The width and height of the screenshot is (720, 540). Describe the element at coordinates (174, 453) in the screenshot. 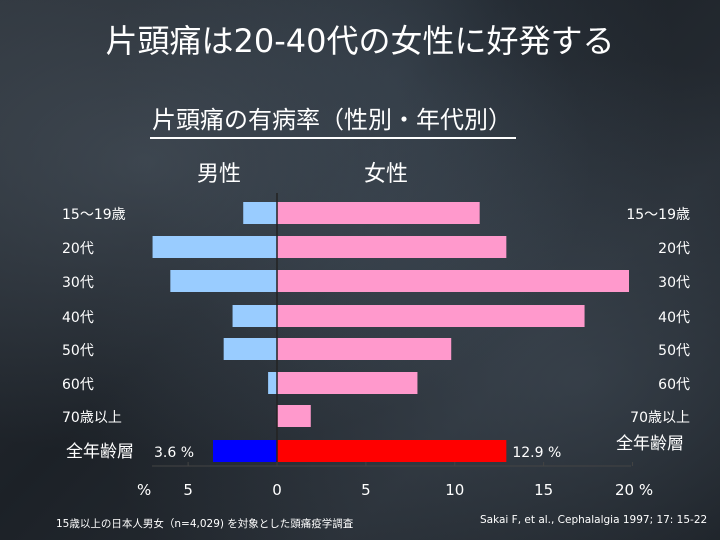

I see `male-total-data-label: 3.6 %` at that location.